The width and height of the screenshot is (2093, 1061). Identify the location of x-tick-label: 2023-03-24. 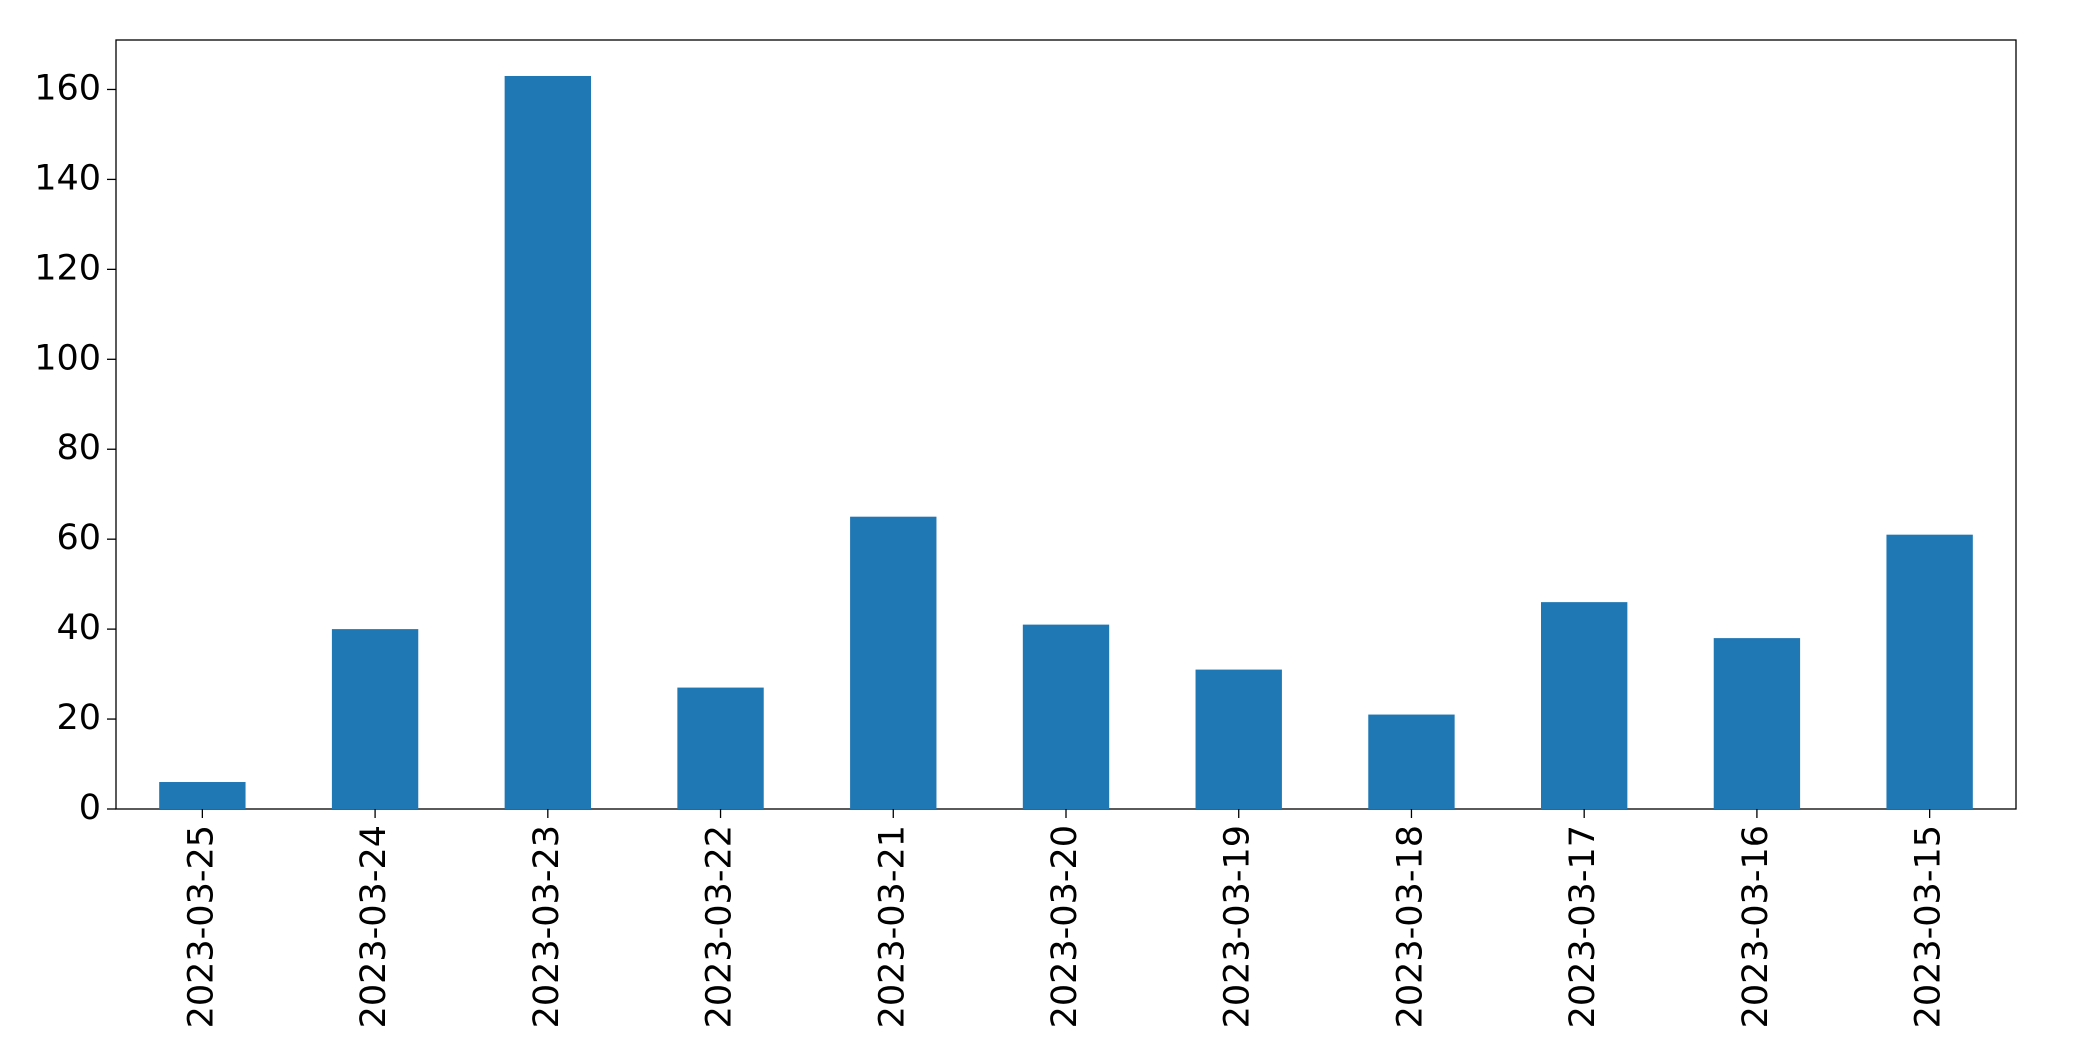
(374, 926).